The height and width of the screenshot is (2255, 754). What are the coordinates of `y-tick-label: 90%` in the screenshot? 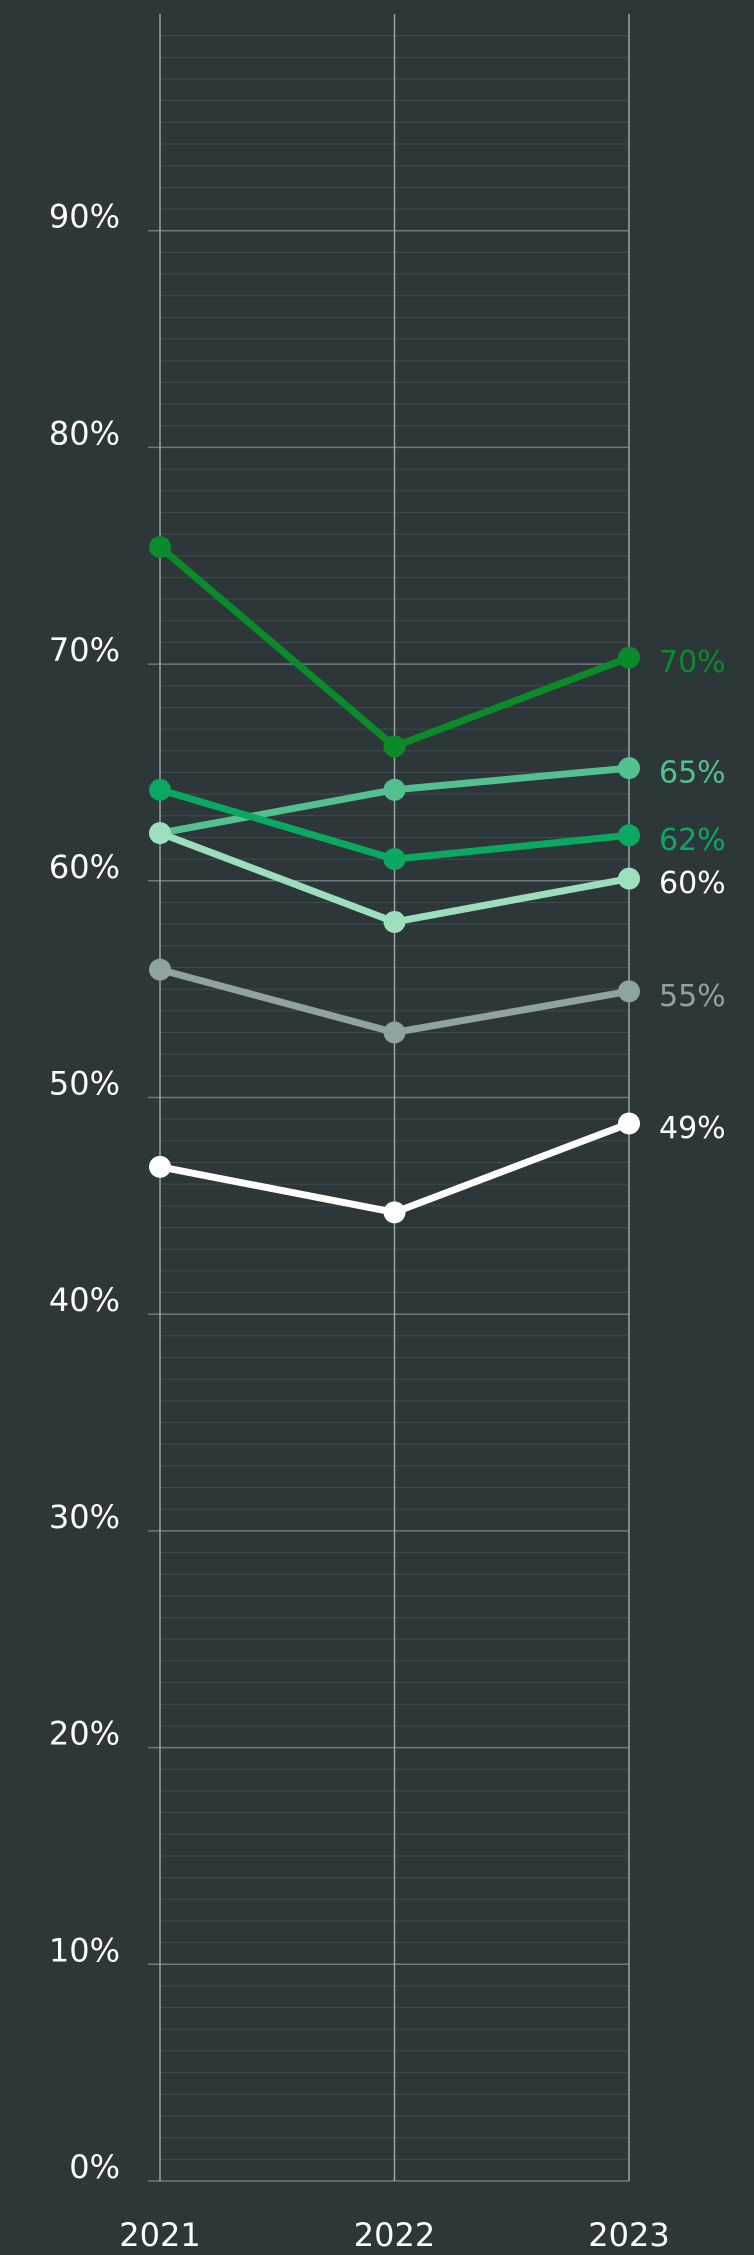 It's located at (84, 217).